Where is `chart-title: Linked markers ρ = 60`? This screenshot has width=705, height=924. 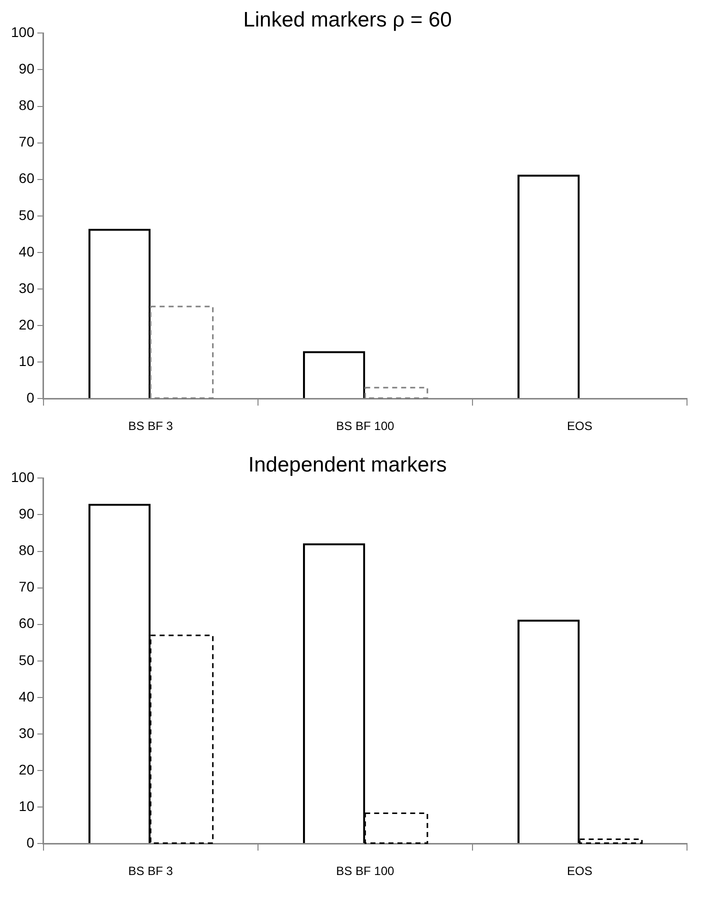
chart-title: Linked markers ρ = 60 is located at coordinates (347, 20).